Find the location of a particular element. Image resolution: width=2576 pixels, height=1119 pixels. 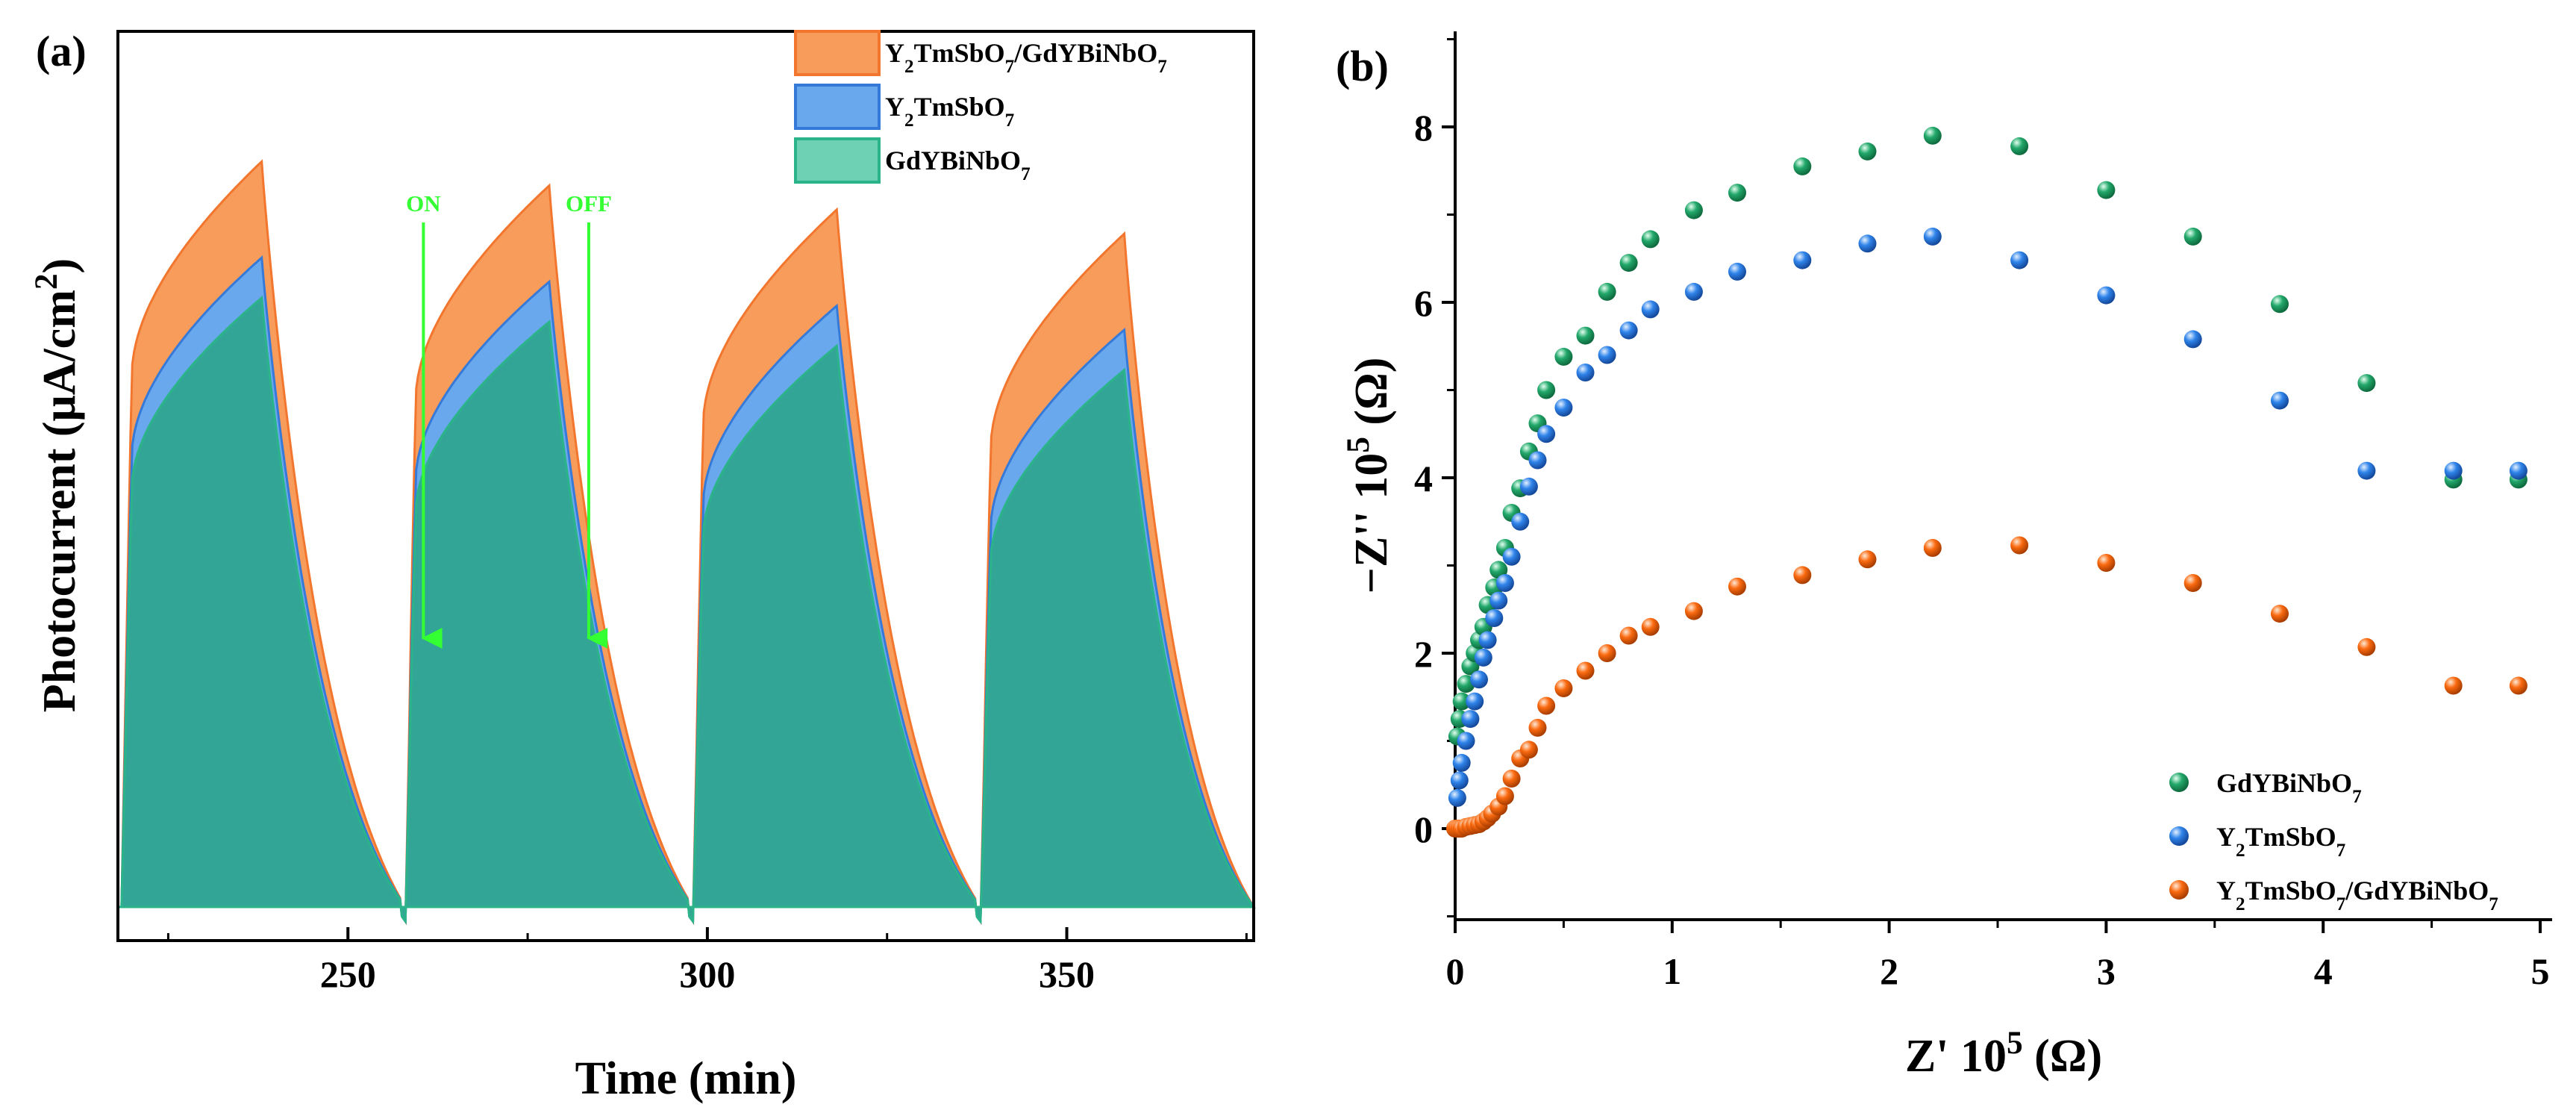

b-y-tick-label: 2 is located at coordinates (1423, 654).